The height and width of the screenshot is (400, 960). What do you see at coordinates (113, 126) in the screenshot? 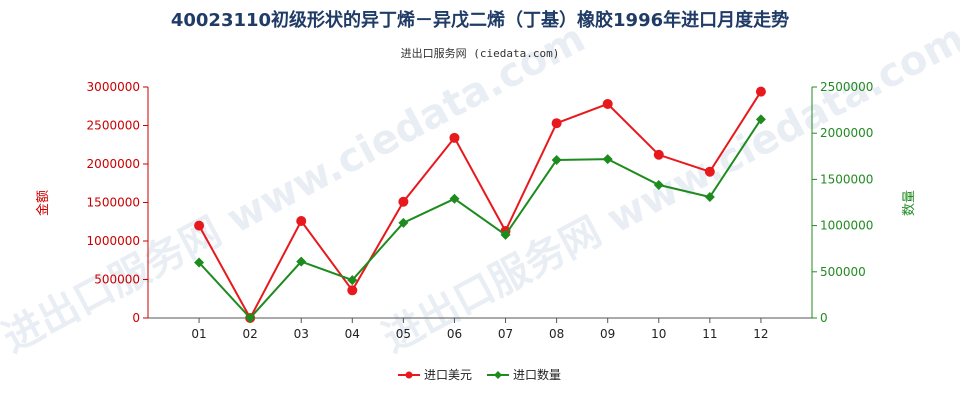
I see `y-left-tick-label: 2500000` at bounding box center [113, 126].